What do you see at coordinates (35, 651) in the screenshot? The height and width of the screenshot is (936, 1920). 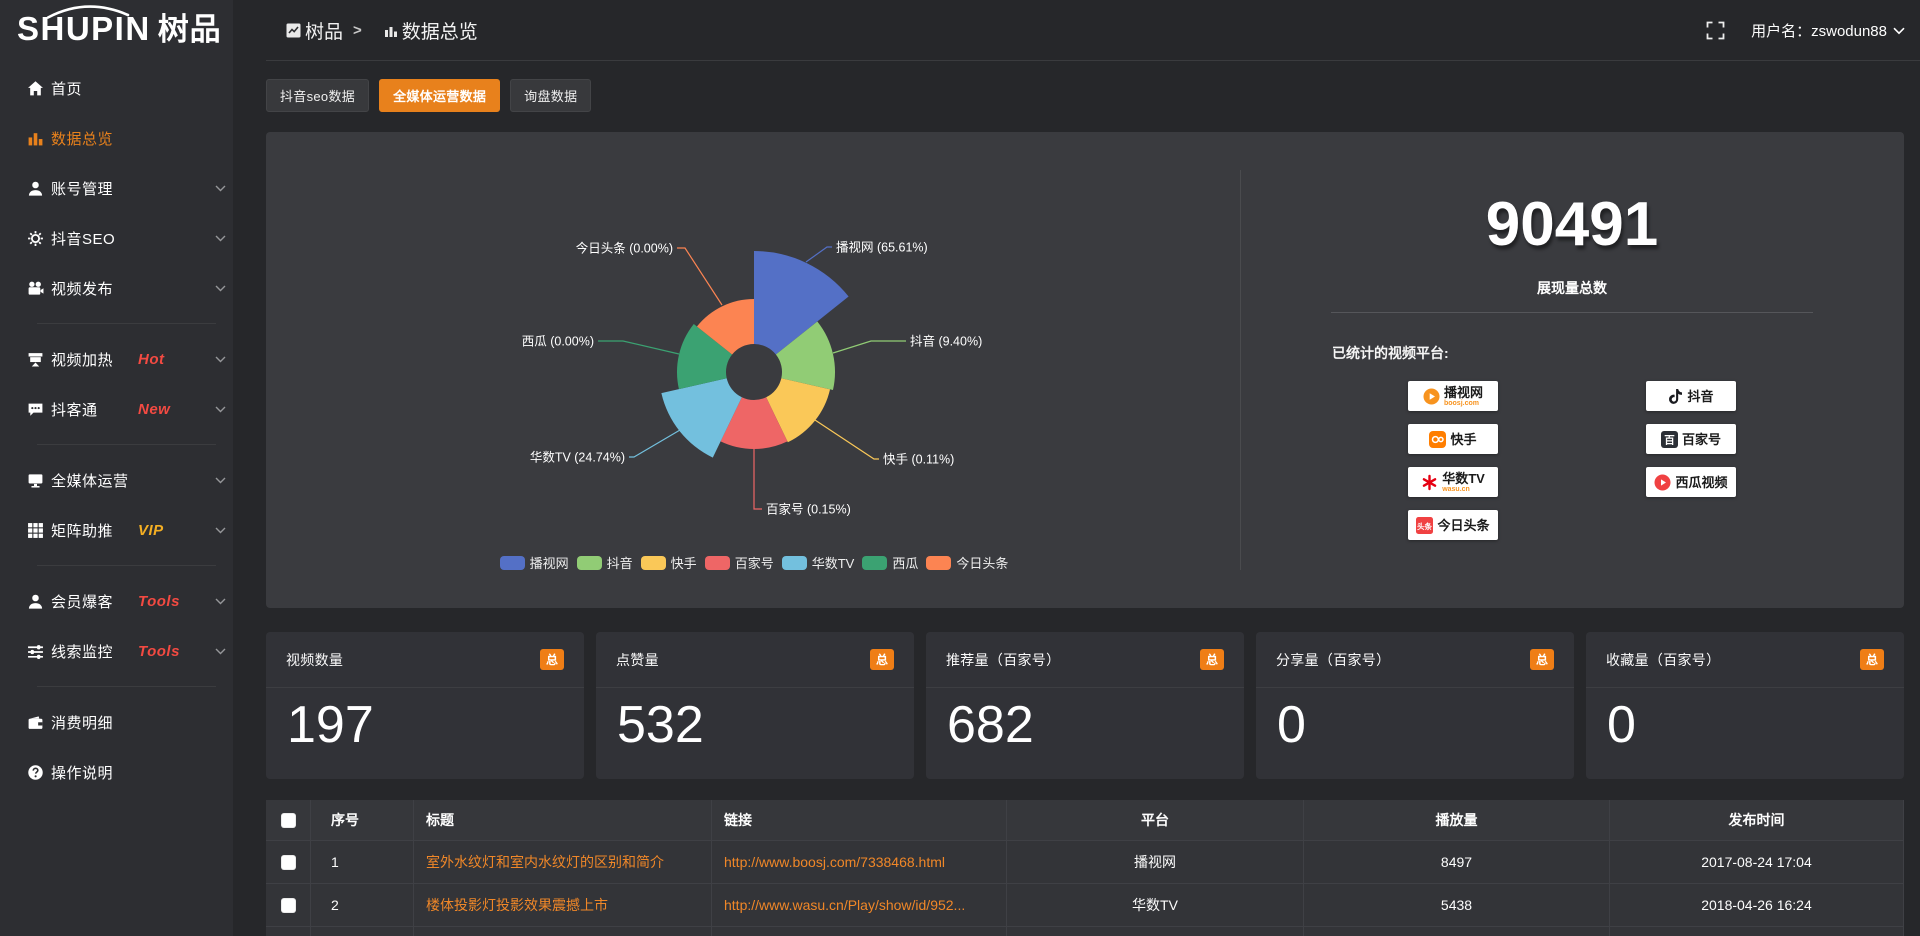 I see `sliders-icon` at bounding box center [35, 651].